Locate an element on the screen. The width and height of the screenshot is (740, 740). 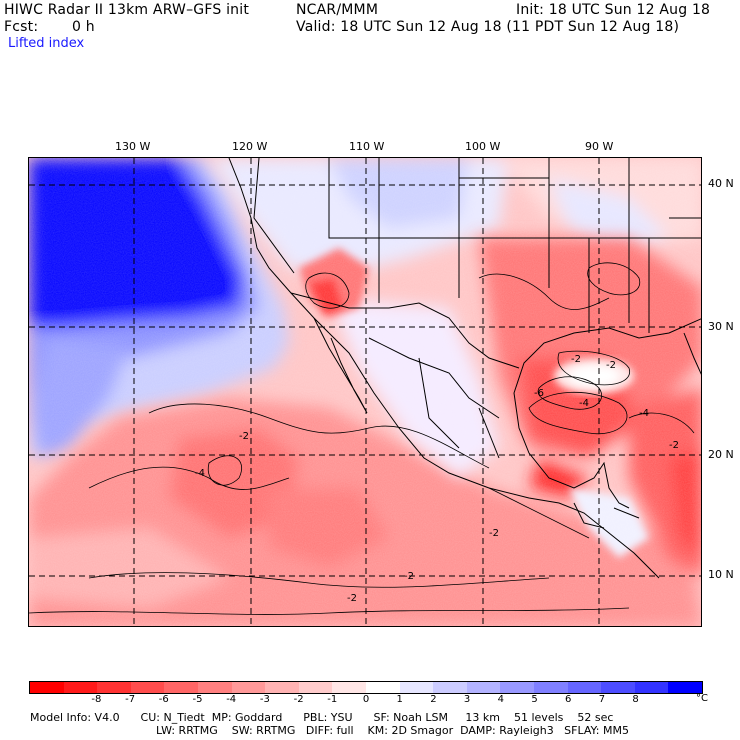
colorbar-tick-label: -3 is located at coordinates (264, 699).